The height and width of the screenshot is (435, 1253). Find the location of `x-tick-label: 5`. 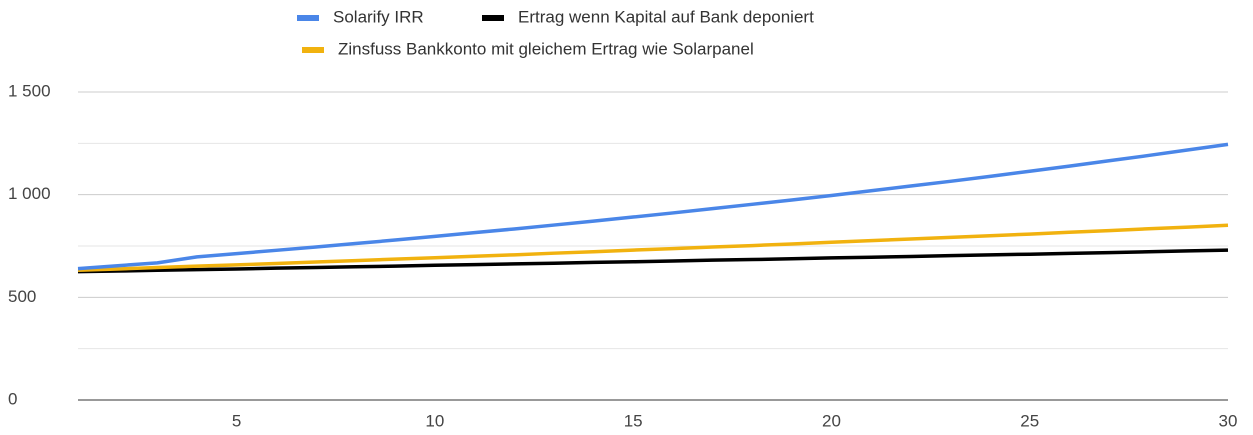

x-tick-label: 5 is located at coordinates (236, 420).